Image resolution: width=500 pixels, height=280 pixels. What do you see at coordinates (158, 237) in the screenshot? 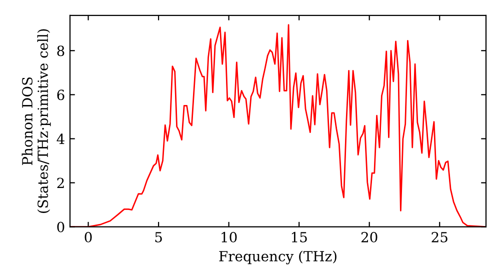
I see `x-tick-label: 5` at bounding box center [158, 237].